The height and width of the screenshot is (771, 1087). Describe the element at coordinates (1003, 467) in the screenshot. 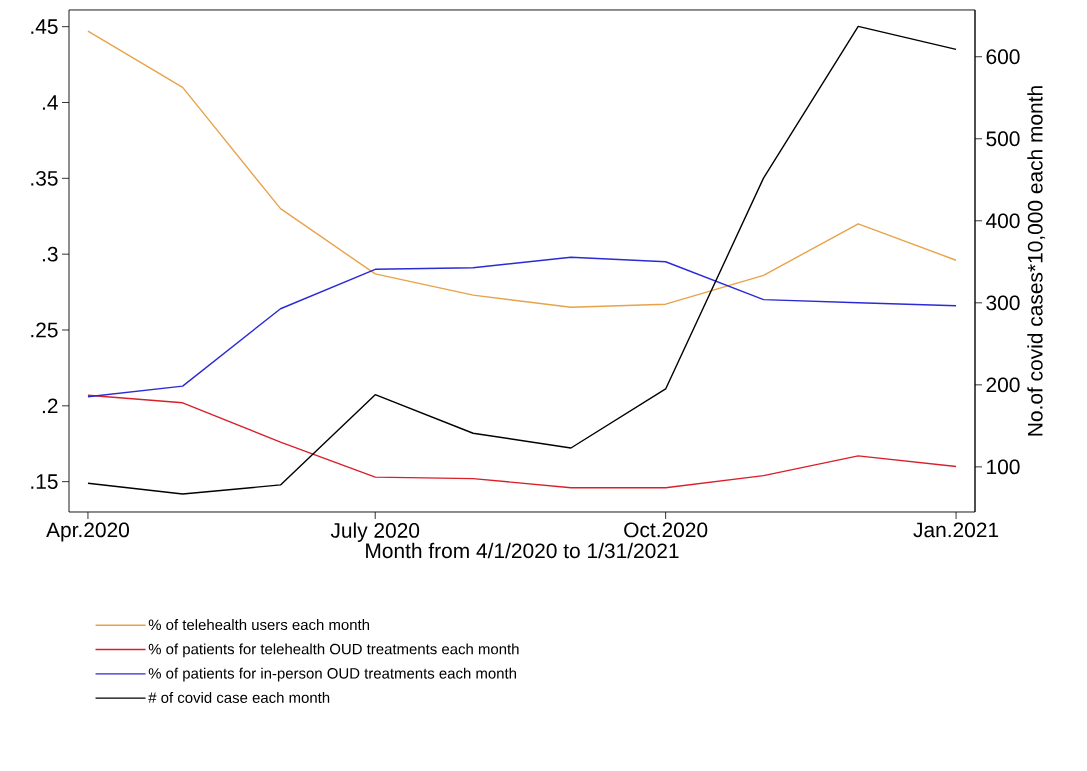

I see `y2-tick-label: 100` at that location.